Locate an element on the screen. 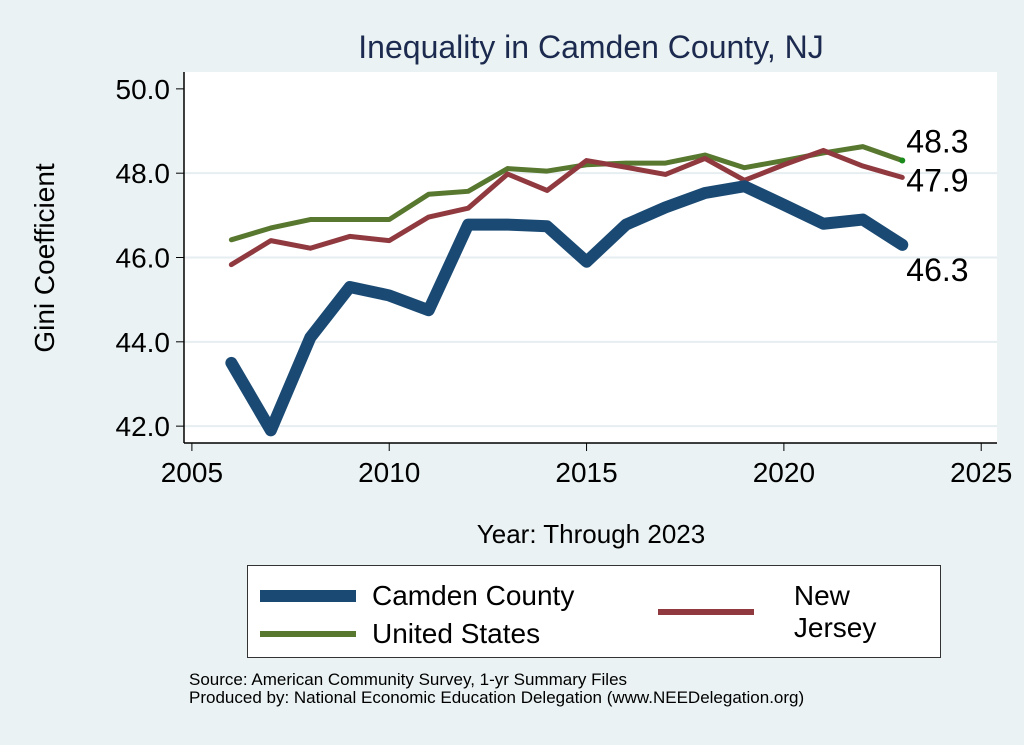  series-line-new-jersey is located at coordinates (566, 207).